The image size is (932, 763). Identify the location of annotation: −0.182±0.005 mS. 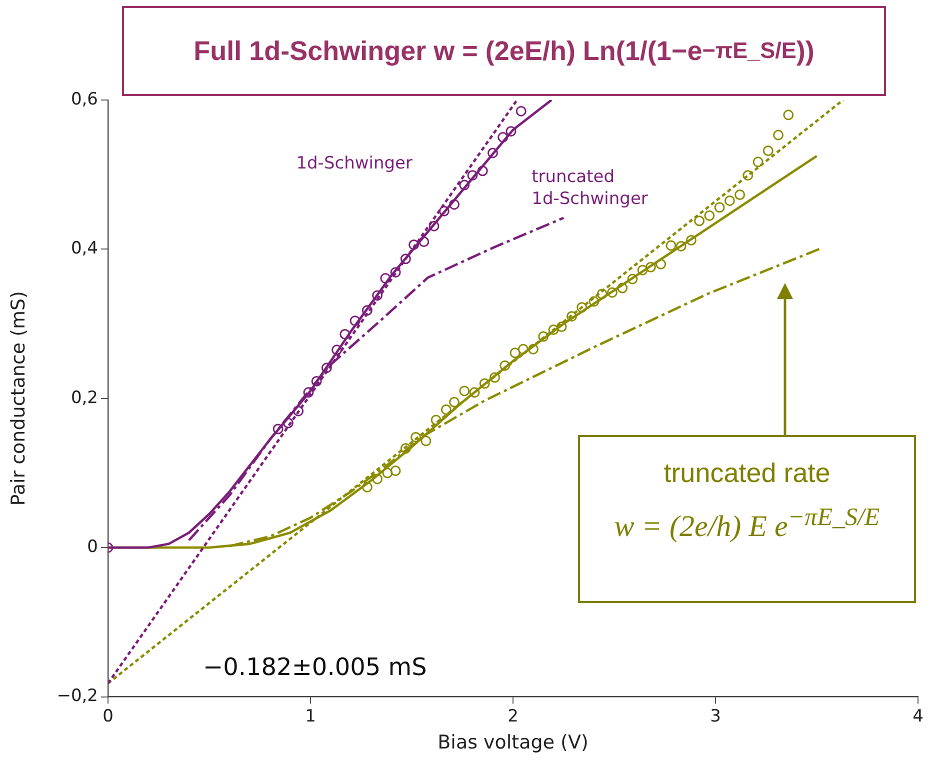
(315, 666).